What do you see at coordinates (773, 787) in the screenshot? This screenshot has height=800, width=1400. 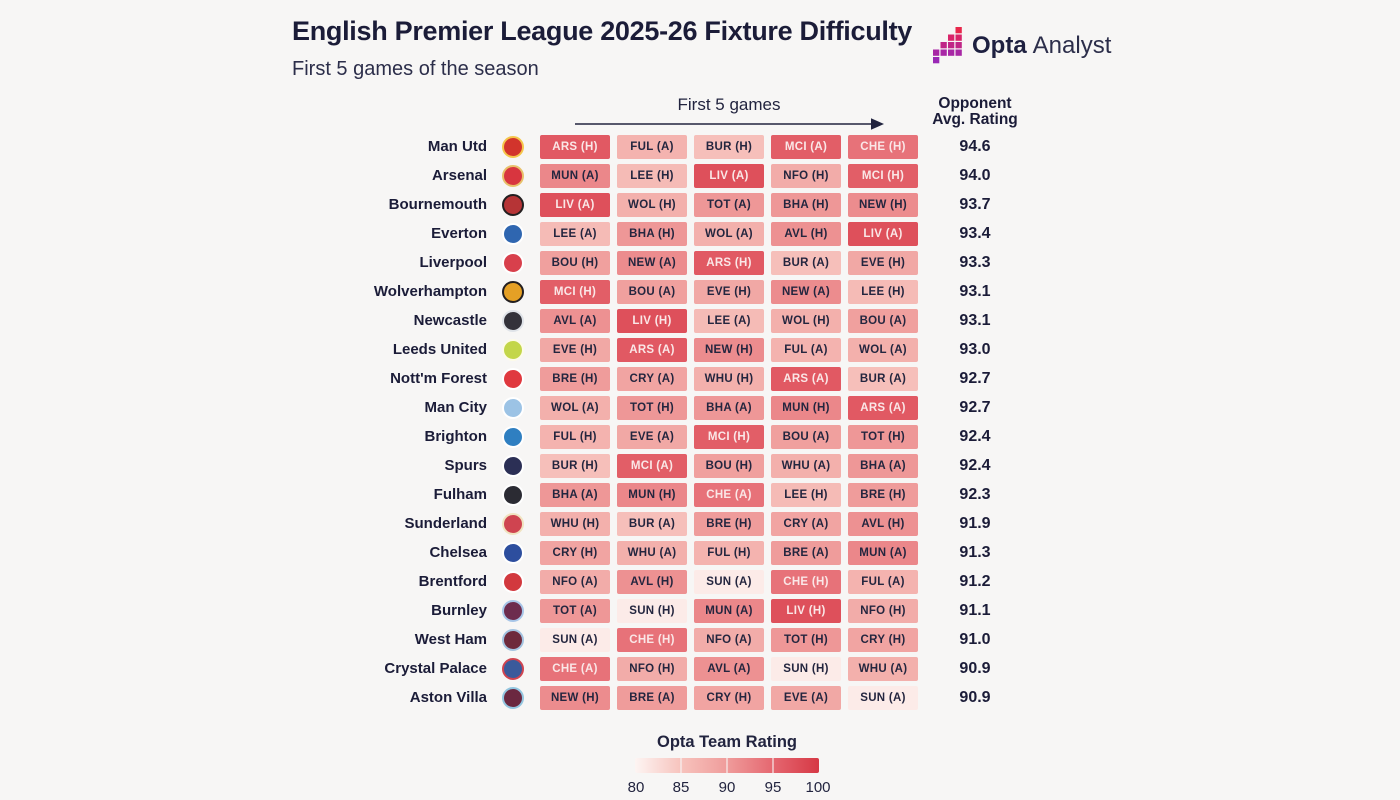 I see `legend-tick-95: 95` at bounding box center [773, 787].